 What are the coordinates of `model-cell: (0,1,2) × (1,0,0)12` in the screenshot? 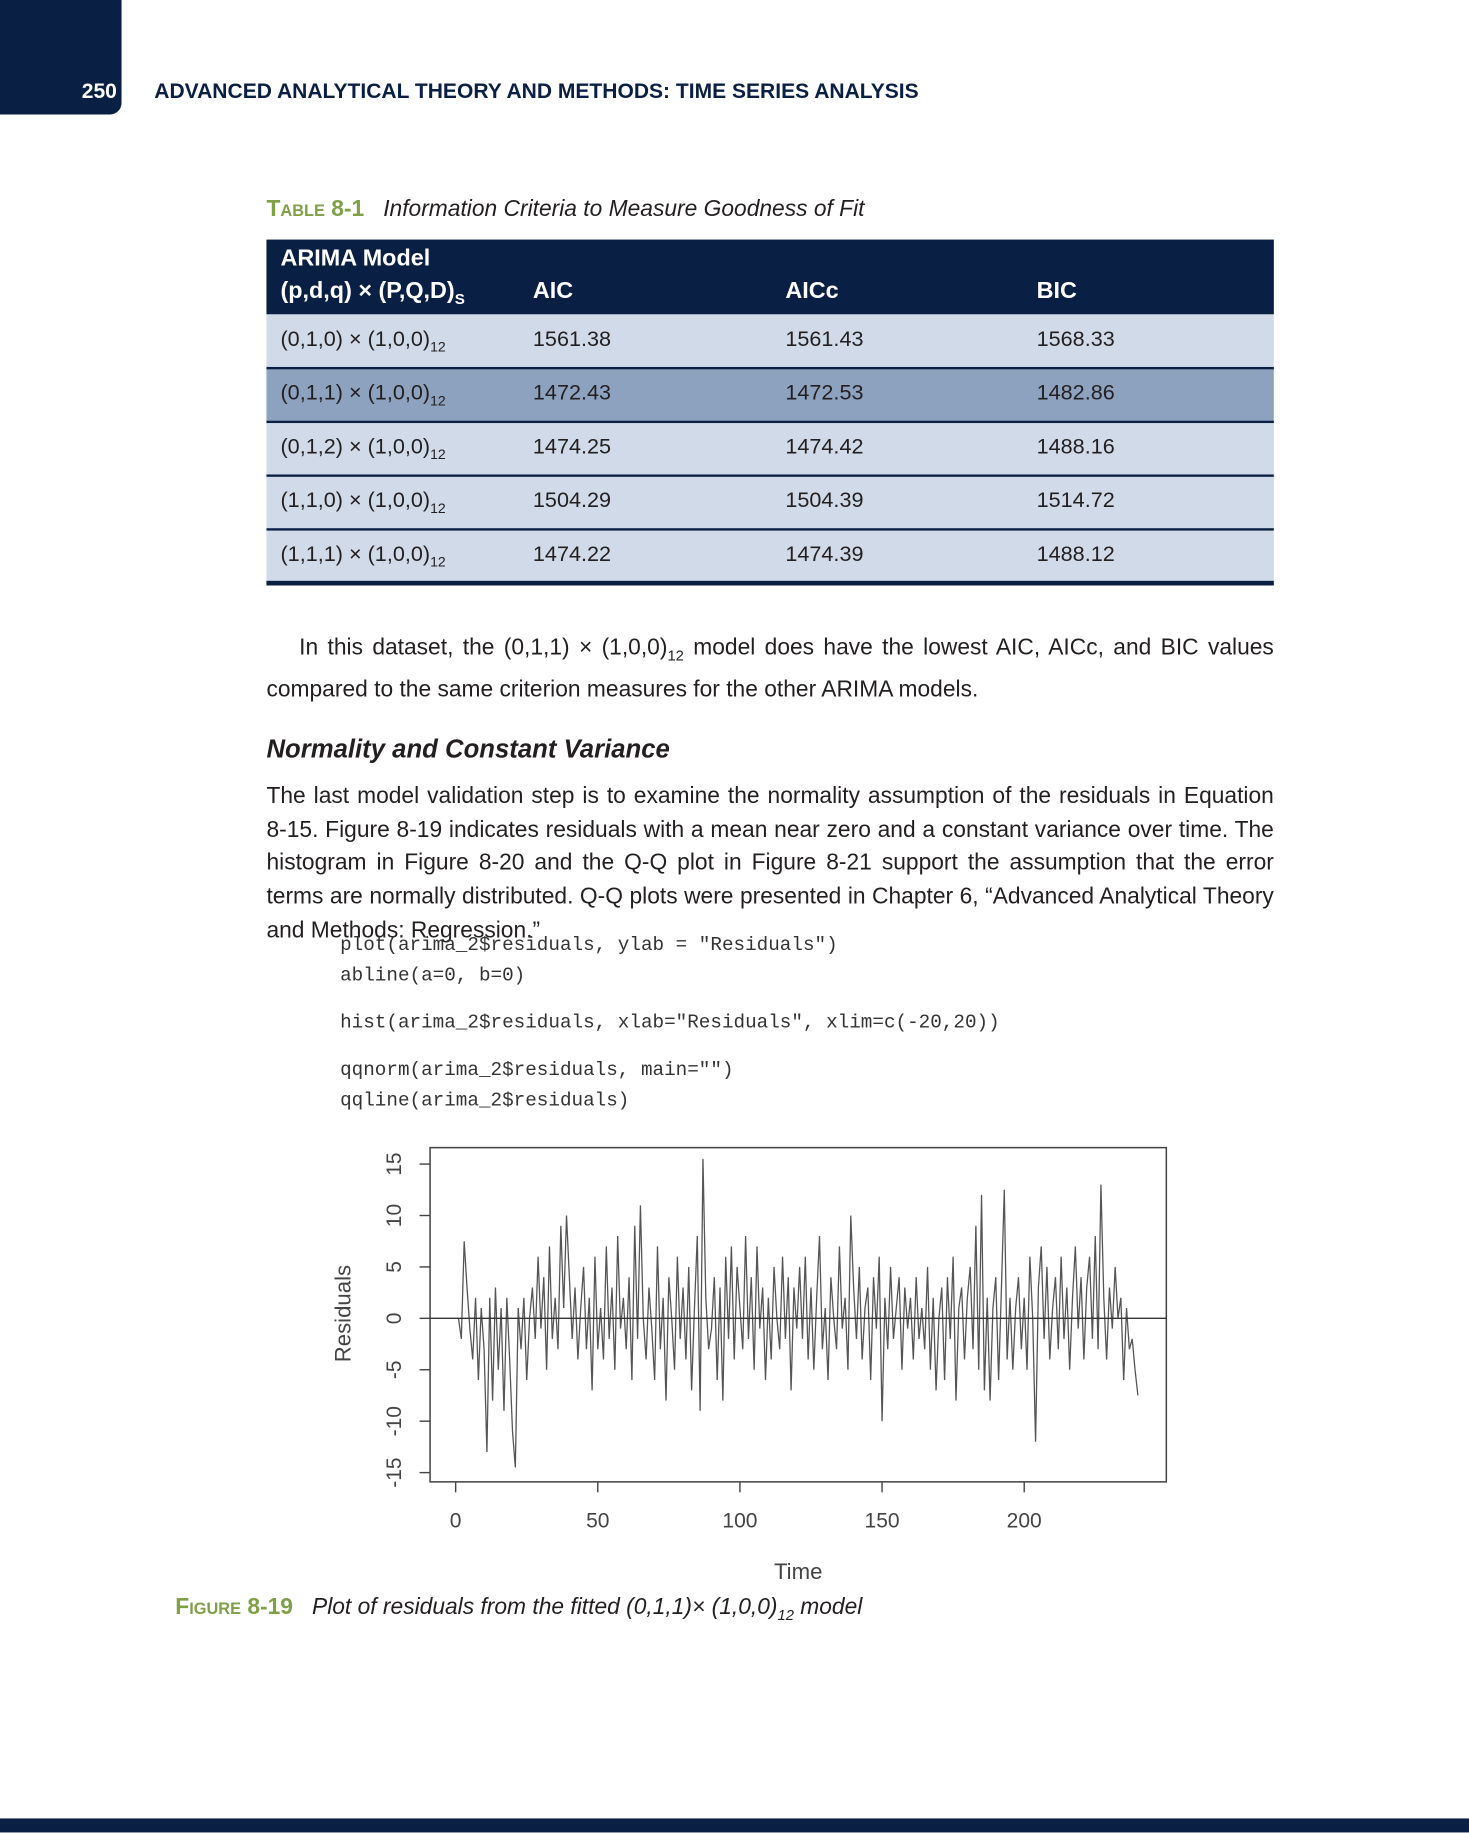 It's located at (362, 448).